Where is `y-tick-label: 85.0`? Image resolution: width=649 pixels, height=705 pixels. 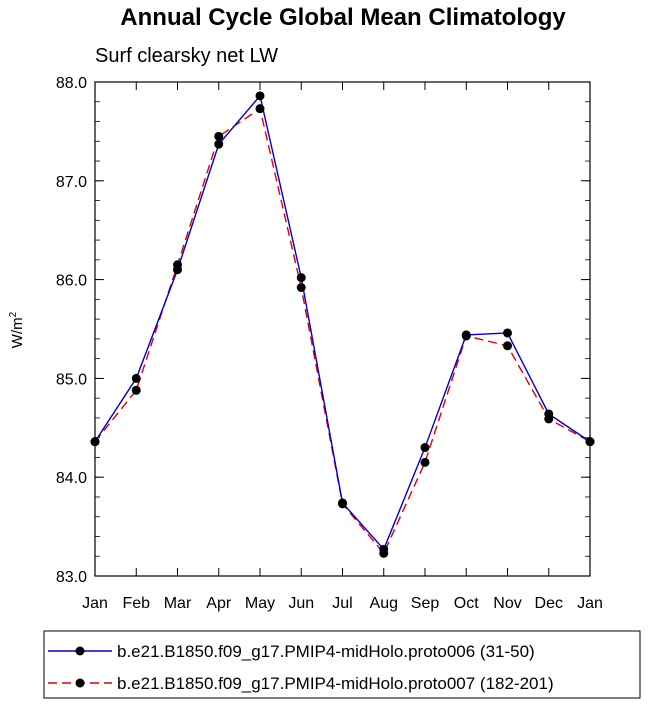
y-tick-label: 85.0 is located at coordinates (71, 379).